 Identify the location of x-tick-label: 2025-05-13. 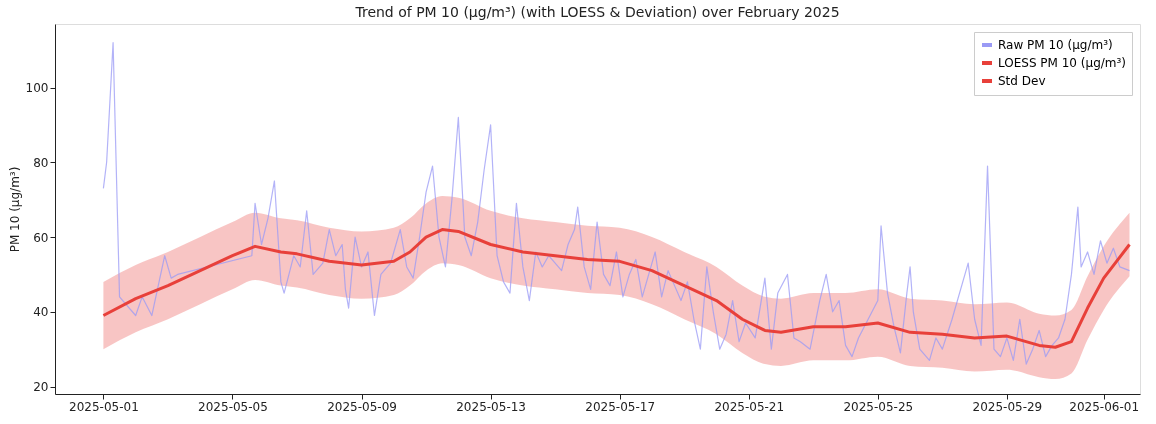
(491, 406).